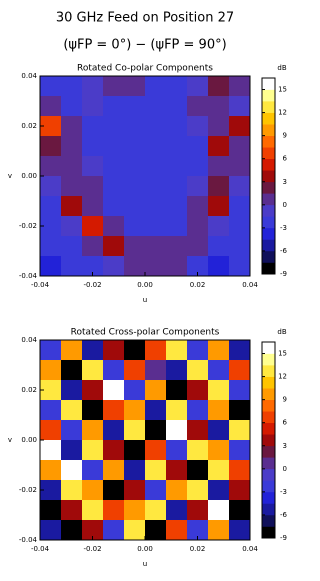  What do you see at coordinates (281, 332) in the screenshot?
I see `colorbar-label: dB` at bounding box center [281, 332].